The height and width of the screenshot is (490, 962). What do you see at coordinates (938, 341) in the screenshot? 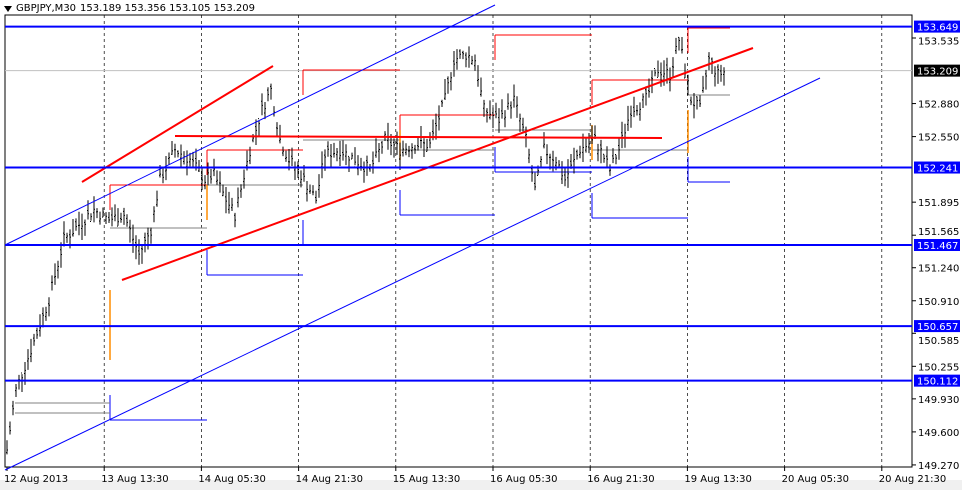
I see `y-tick-label: 150.585` at bounding box center [938, 341].